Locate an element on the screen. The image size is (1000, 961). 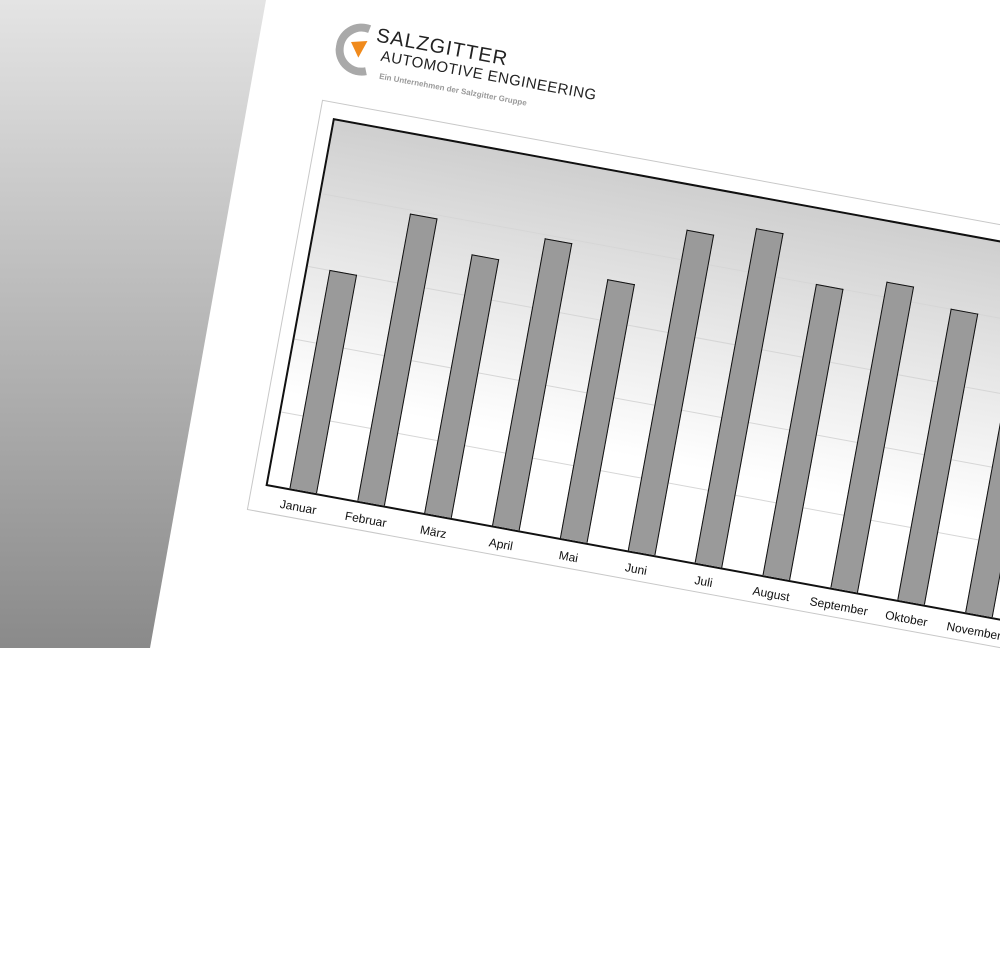
logo-ring-icon is located at coordinates (353, 49).